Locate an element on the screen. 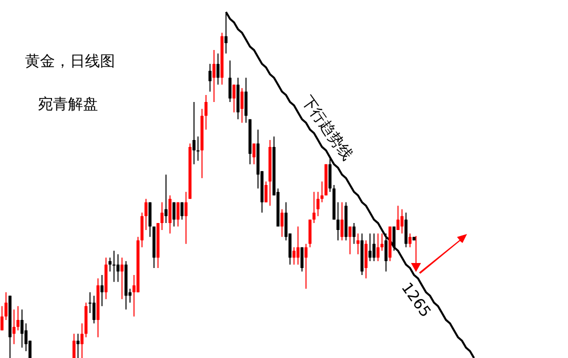 The image size is (568, 358). annotation: 下行趋势线 is located at coordinates (327, 128).